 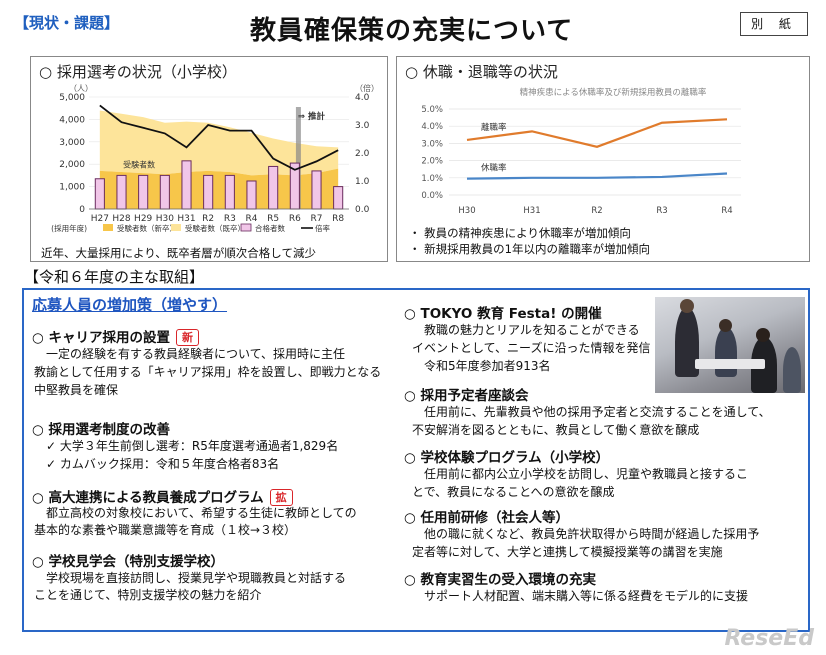 What do you see at coordinates (128, 562) in the screenshot?
I see `school-visit-title: ○ 学校見学会（特別支援学校）` at bounding box center [128, 562].